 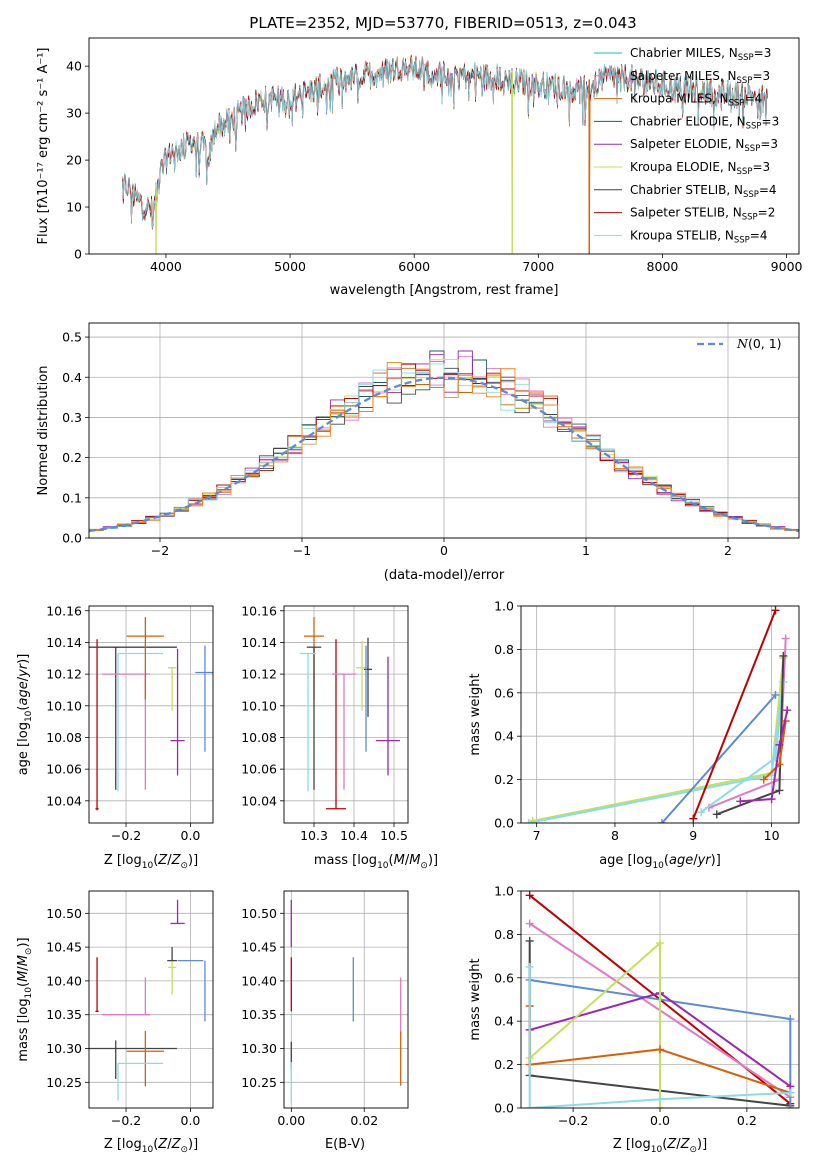 I want to click on y-tick-label: 10.14, so click(x=259, y=642).